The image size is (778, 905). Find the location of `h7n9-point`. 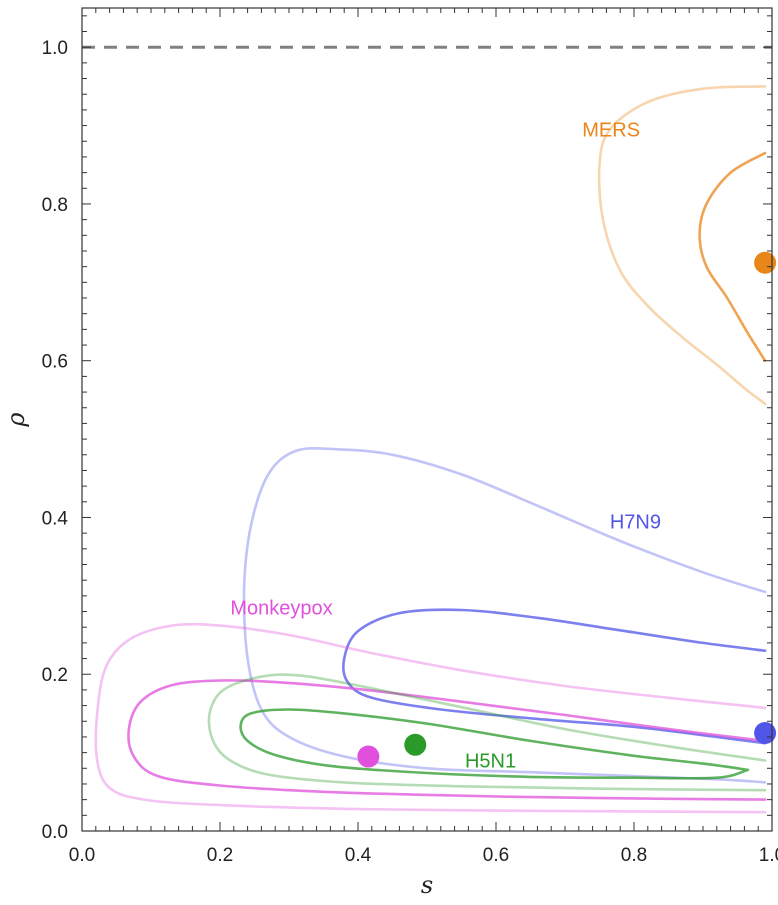

h7n9-point is located at coordinates (765, 733).